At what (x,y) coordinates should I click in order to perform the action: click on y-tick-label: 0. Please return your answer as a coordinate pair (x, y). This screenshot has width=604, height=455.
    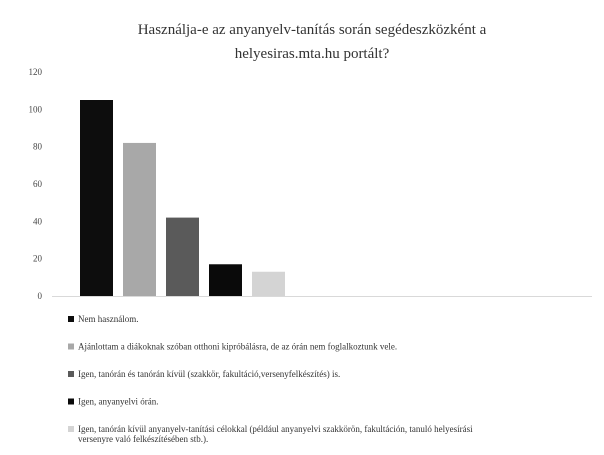
    Looking at the image, I should click on (40, 296).